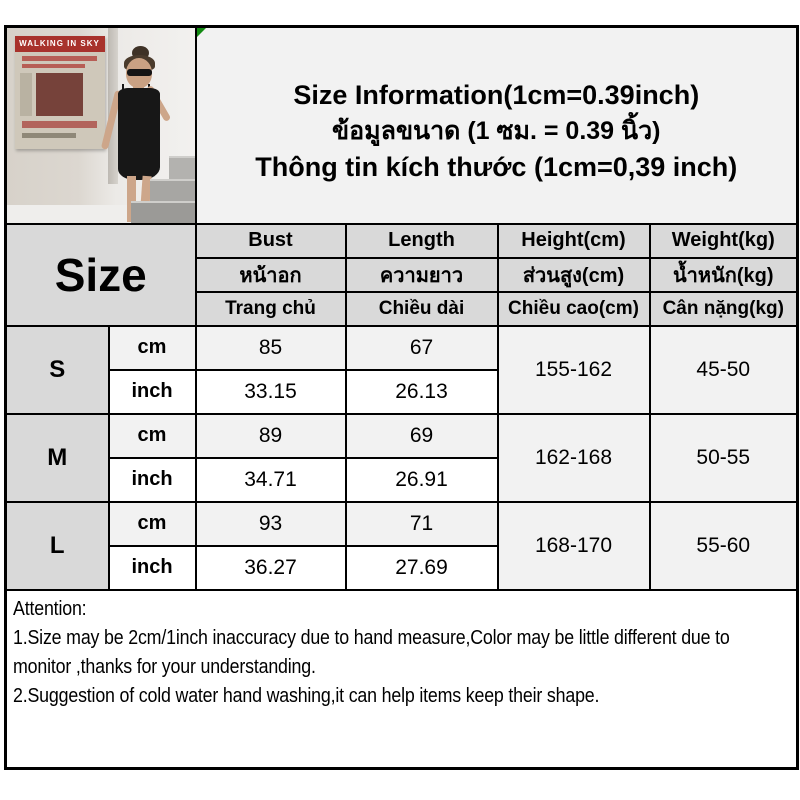 This screenshot has height=800, width=800. Describe the element at coordinates (270, 391) in the screenshot. I see `value-bust-inch: 33.15` at that location.